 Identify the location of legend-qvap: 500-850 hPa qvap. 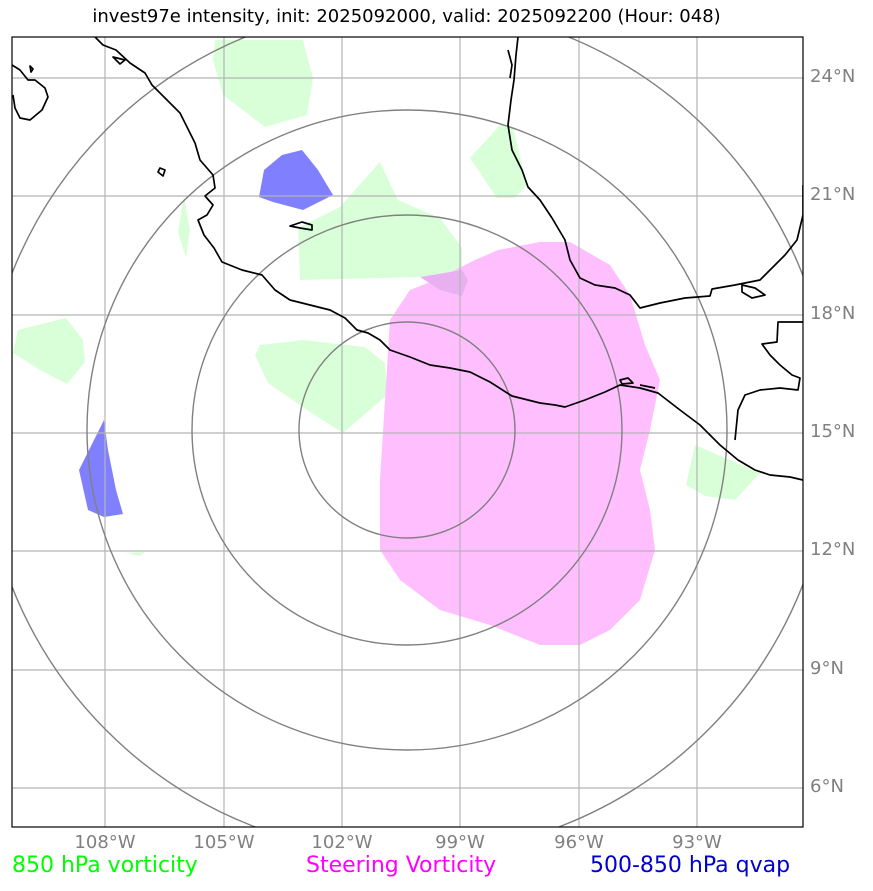
(690, 865).